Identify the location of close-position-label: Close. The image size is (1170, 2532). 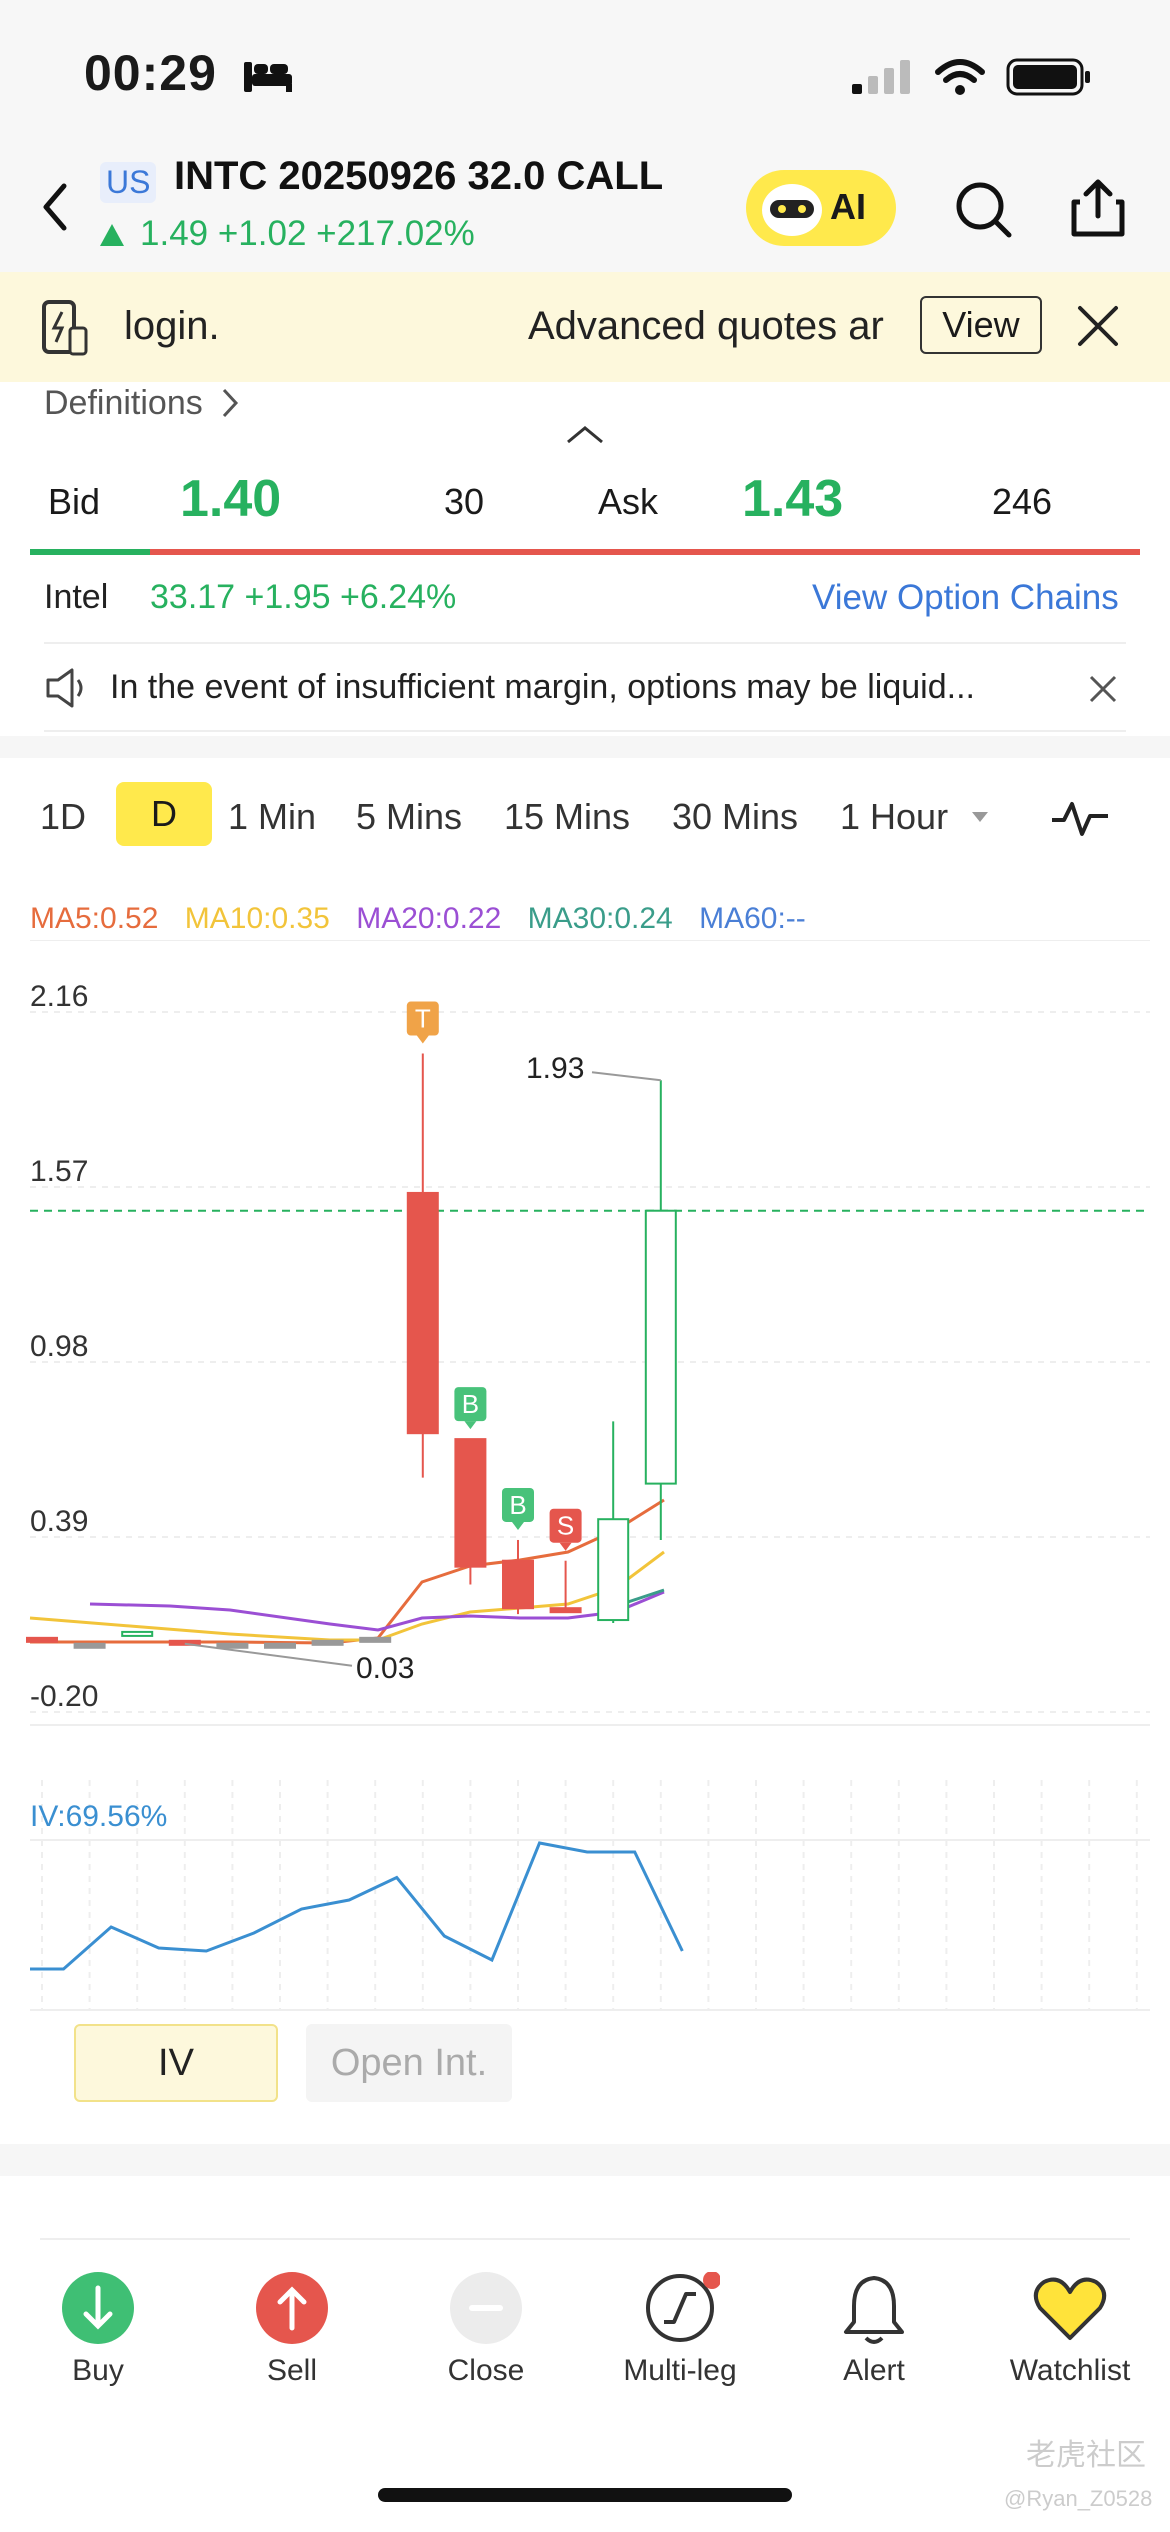
(486, 2370).